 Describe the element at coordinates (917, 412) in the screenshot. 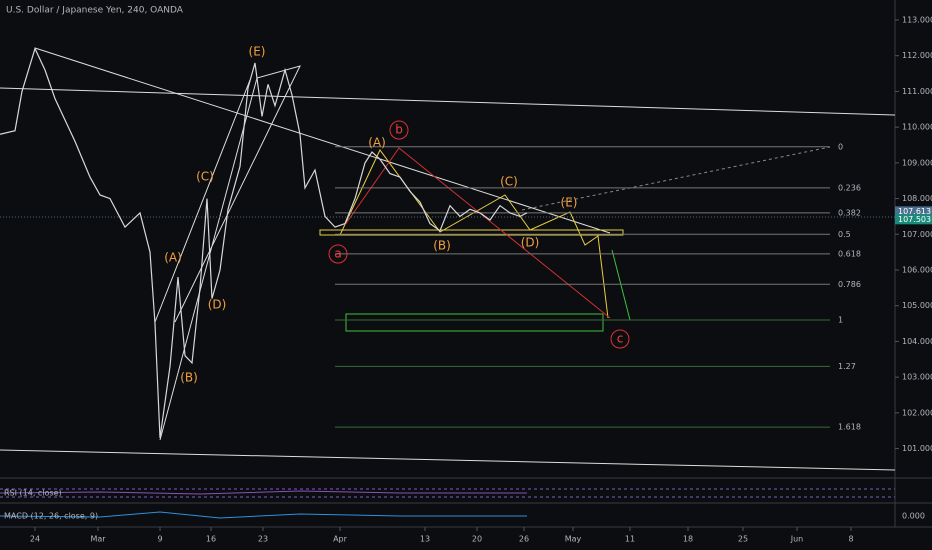

I see `y-tick-label: 102.000` at that location.